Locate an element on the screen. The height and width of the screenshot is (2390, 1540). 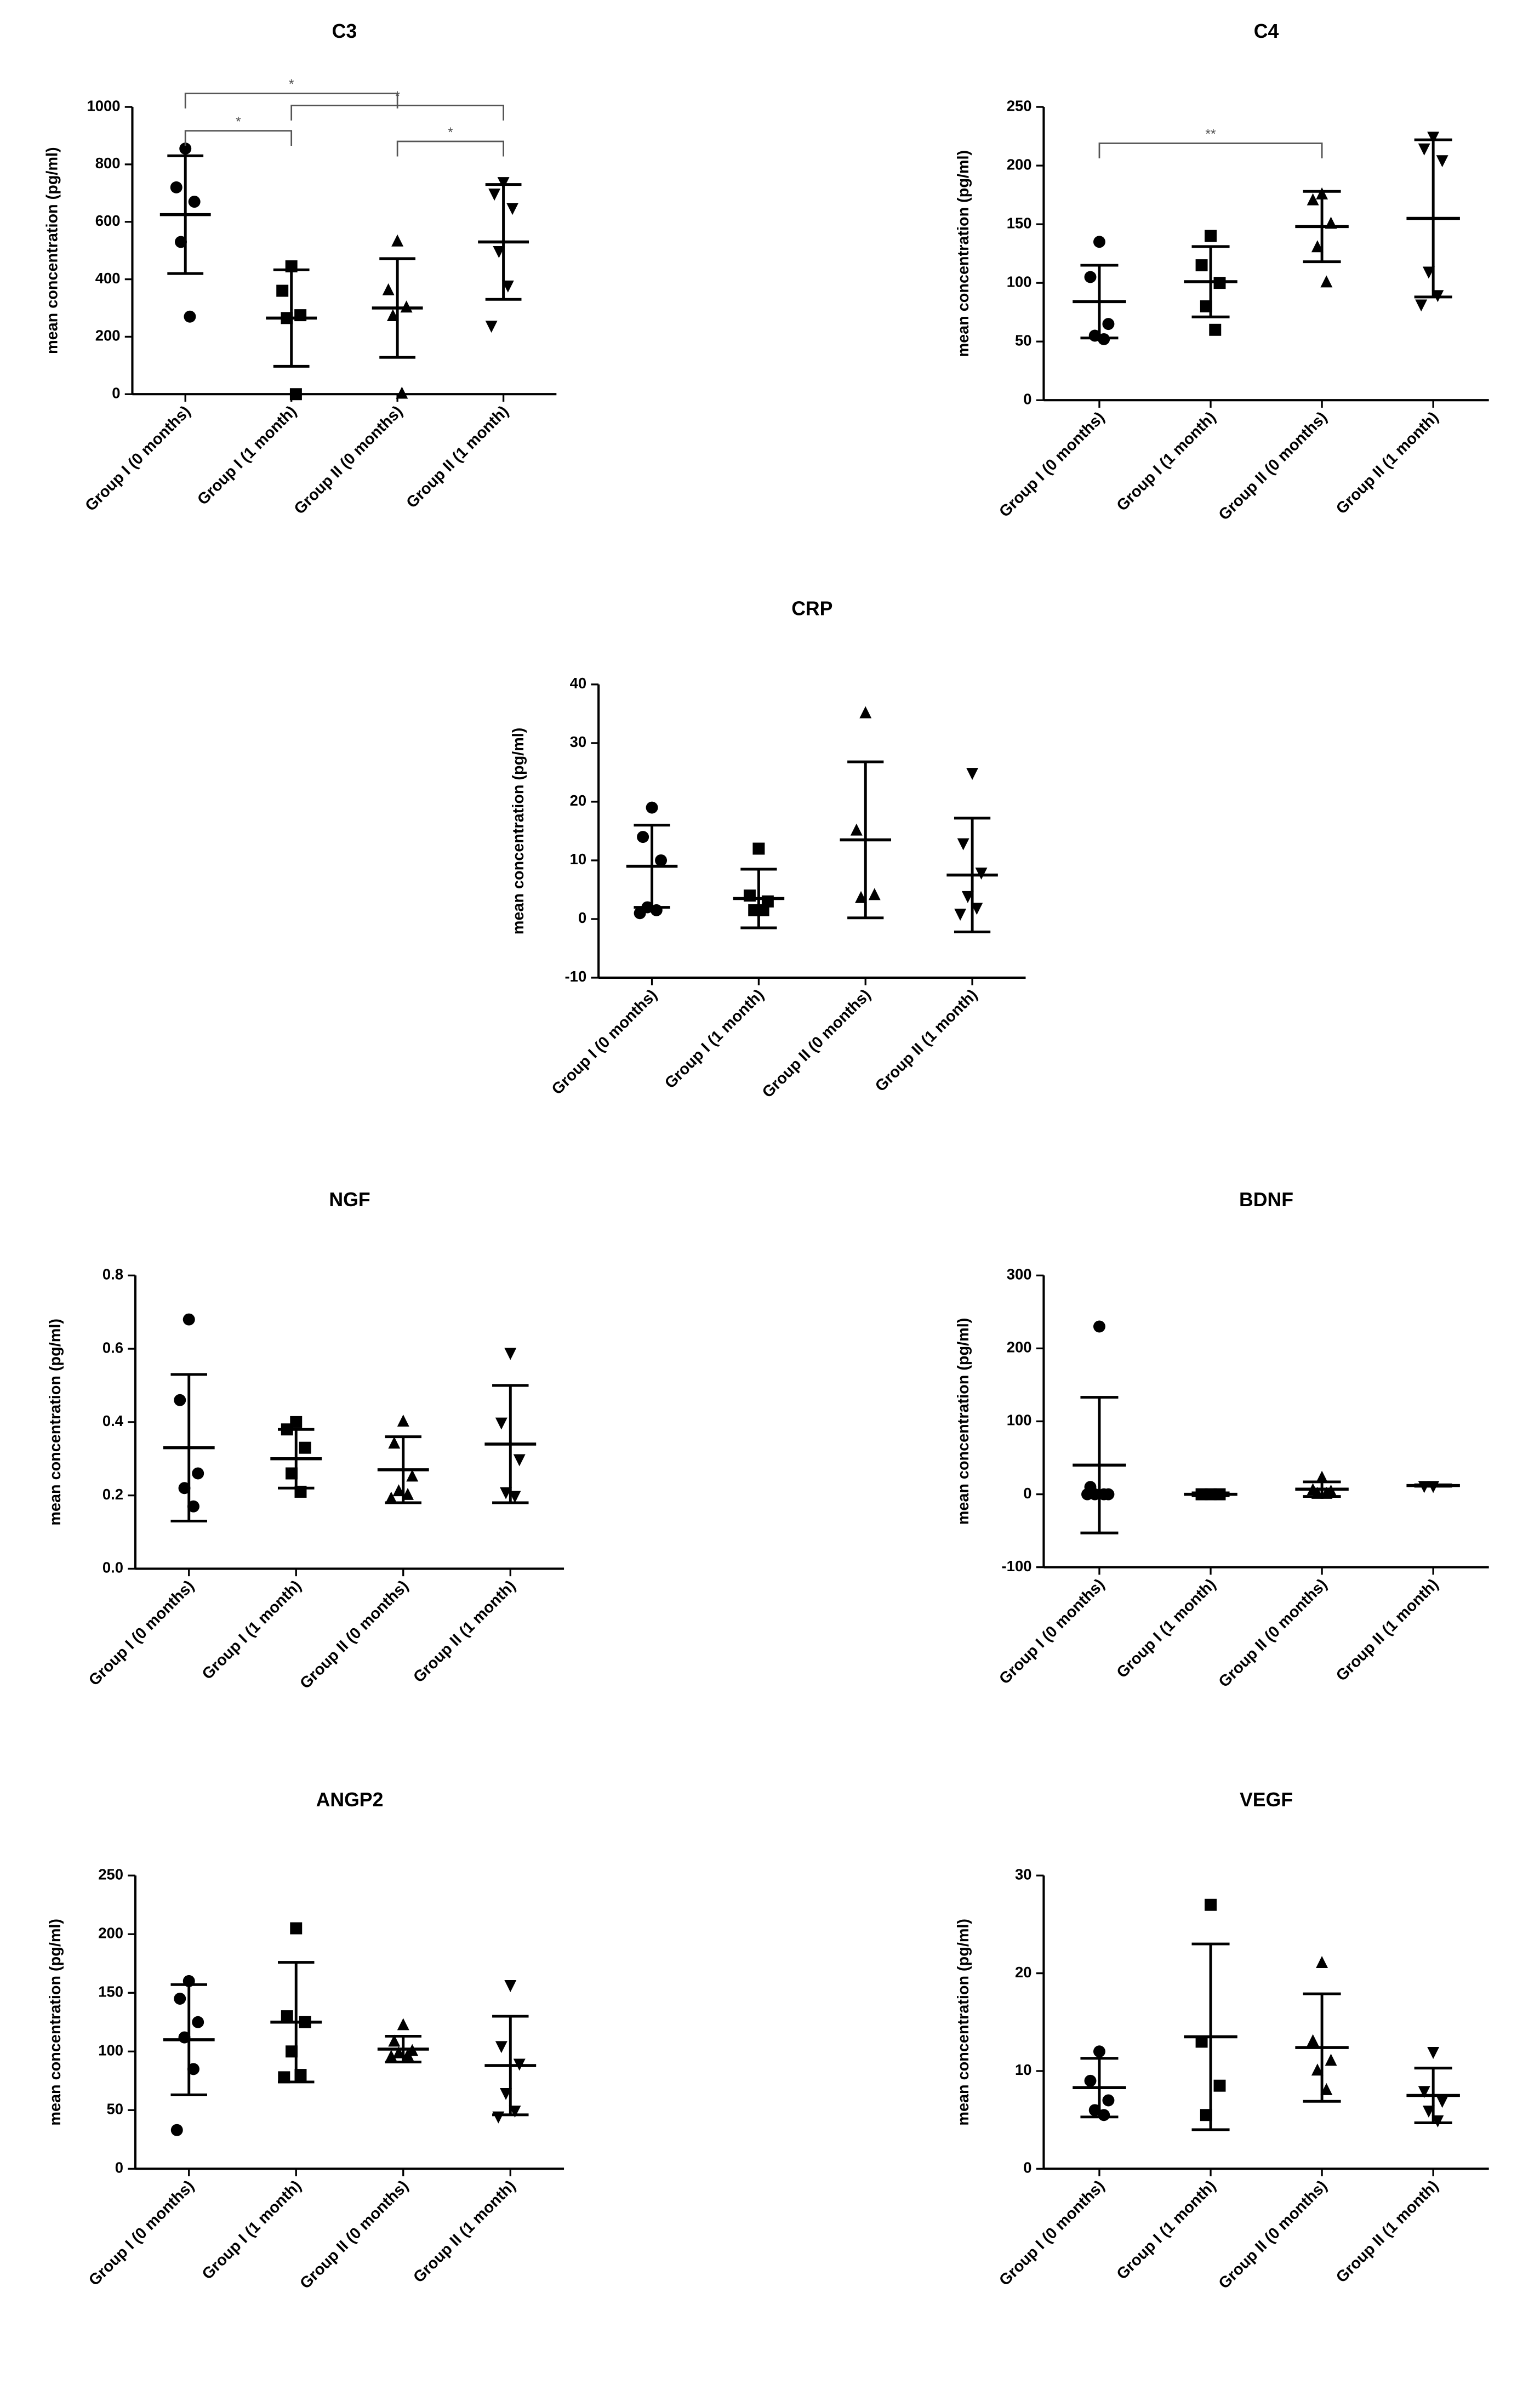
y-tick-label: 300 is located at coordinates (1020, 1275).